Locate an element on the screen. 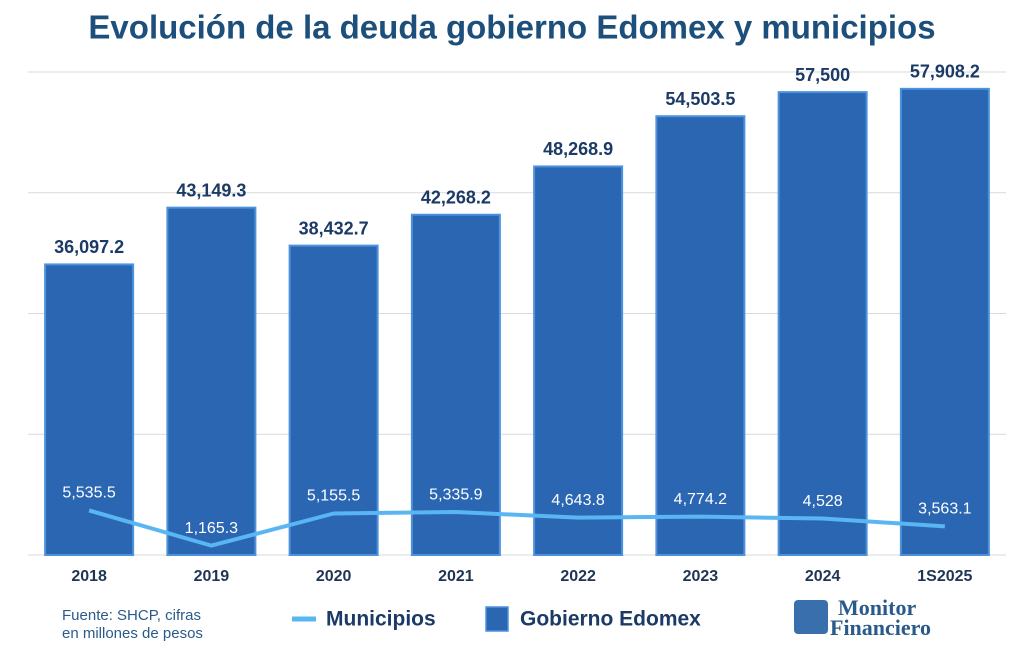  line-label: 4,528 is located at coordinates (823, 501).